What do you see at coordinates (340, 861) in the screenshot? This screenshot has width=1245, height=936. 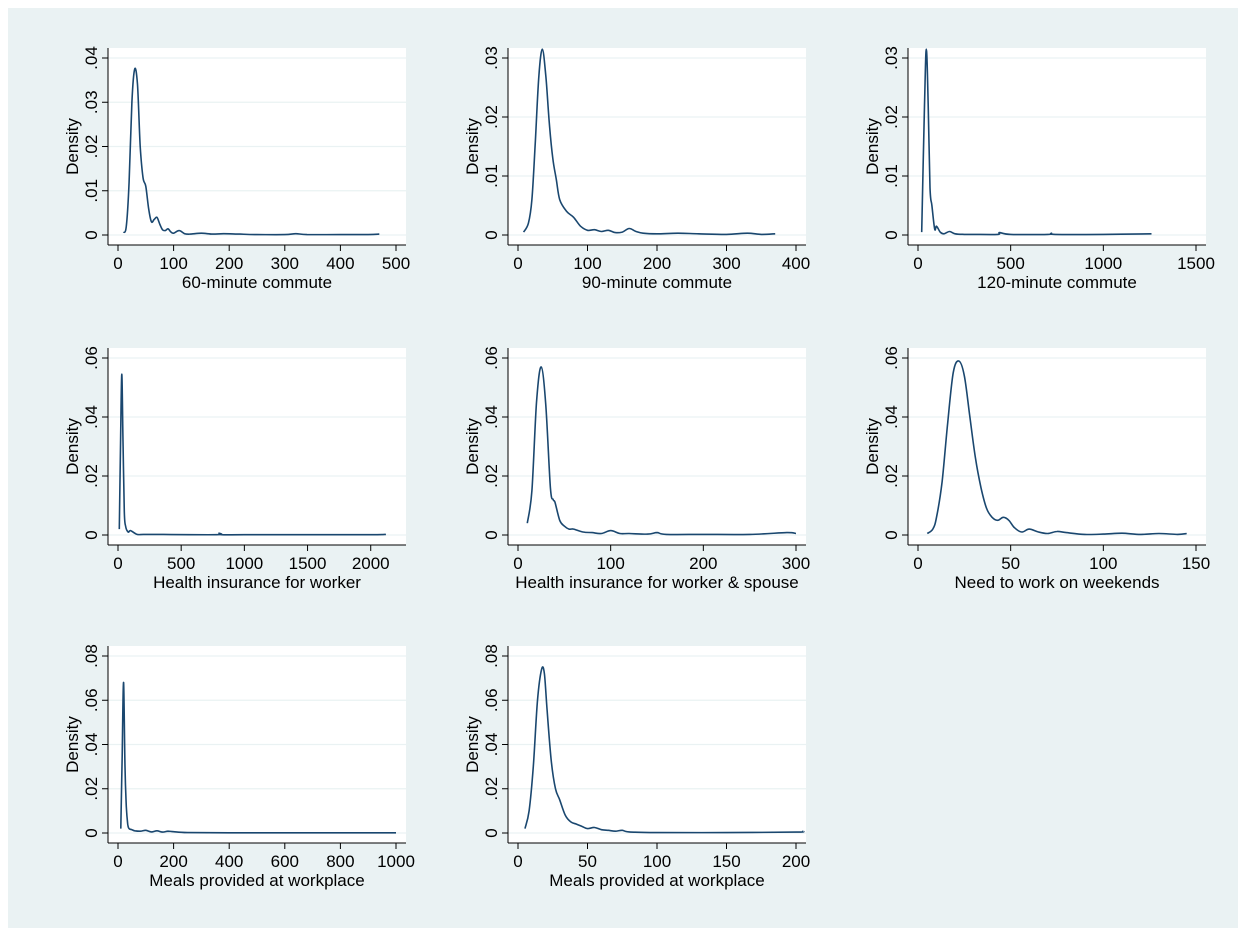 I see `x-tick-label: 800` at bounding box center [340, 861].